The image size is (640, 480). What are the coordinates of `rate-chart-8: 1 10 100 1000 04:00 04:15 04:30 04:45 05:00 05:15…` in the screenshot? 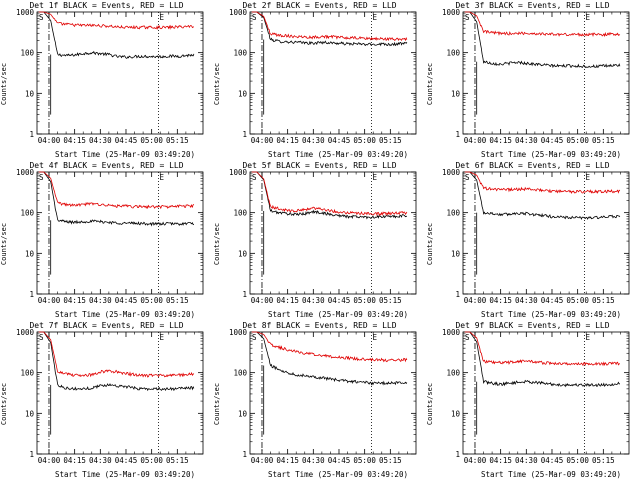 It's located at (323, 396).